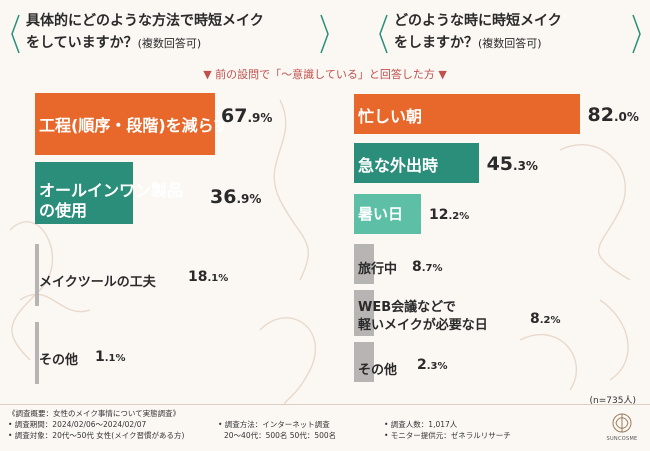 This screenshot has height=451, width=650. What do you see at coordinates (398, 165) in the screenshot?
I see `right-label-1: 急な外出時` at bounding box center [398, 165].